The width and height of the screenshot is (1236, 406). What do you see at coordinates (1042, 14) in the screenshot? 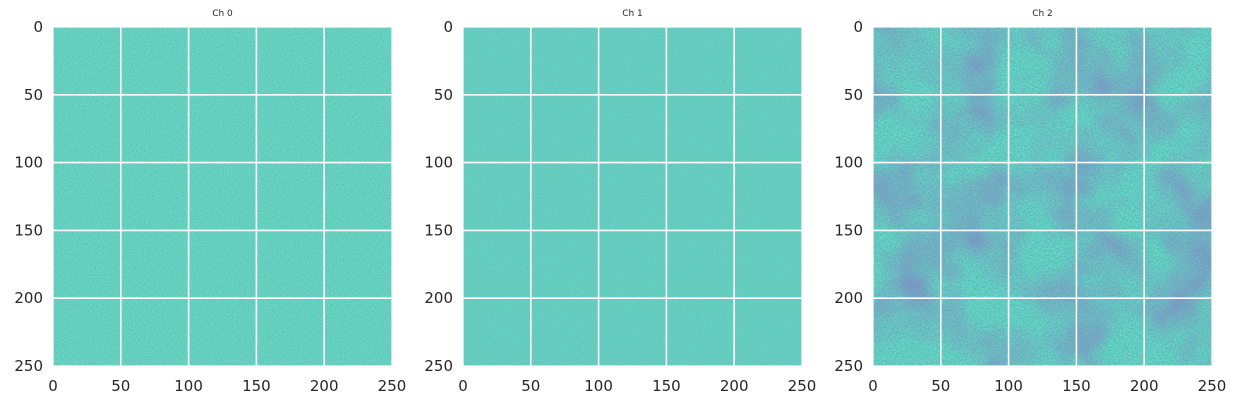
I see `panel-title: Ch 2` at bounding box center [1042, 14].